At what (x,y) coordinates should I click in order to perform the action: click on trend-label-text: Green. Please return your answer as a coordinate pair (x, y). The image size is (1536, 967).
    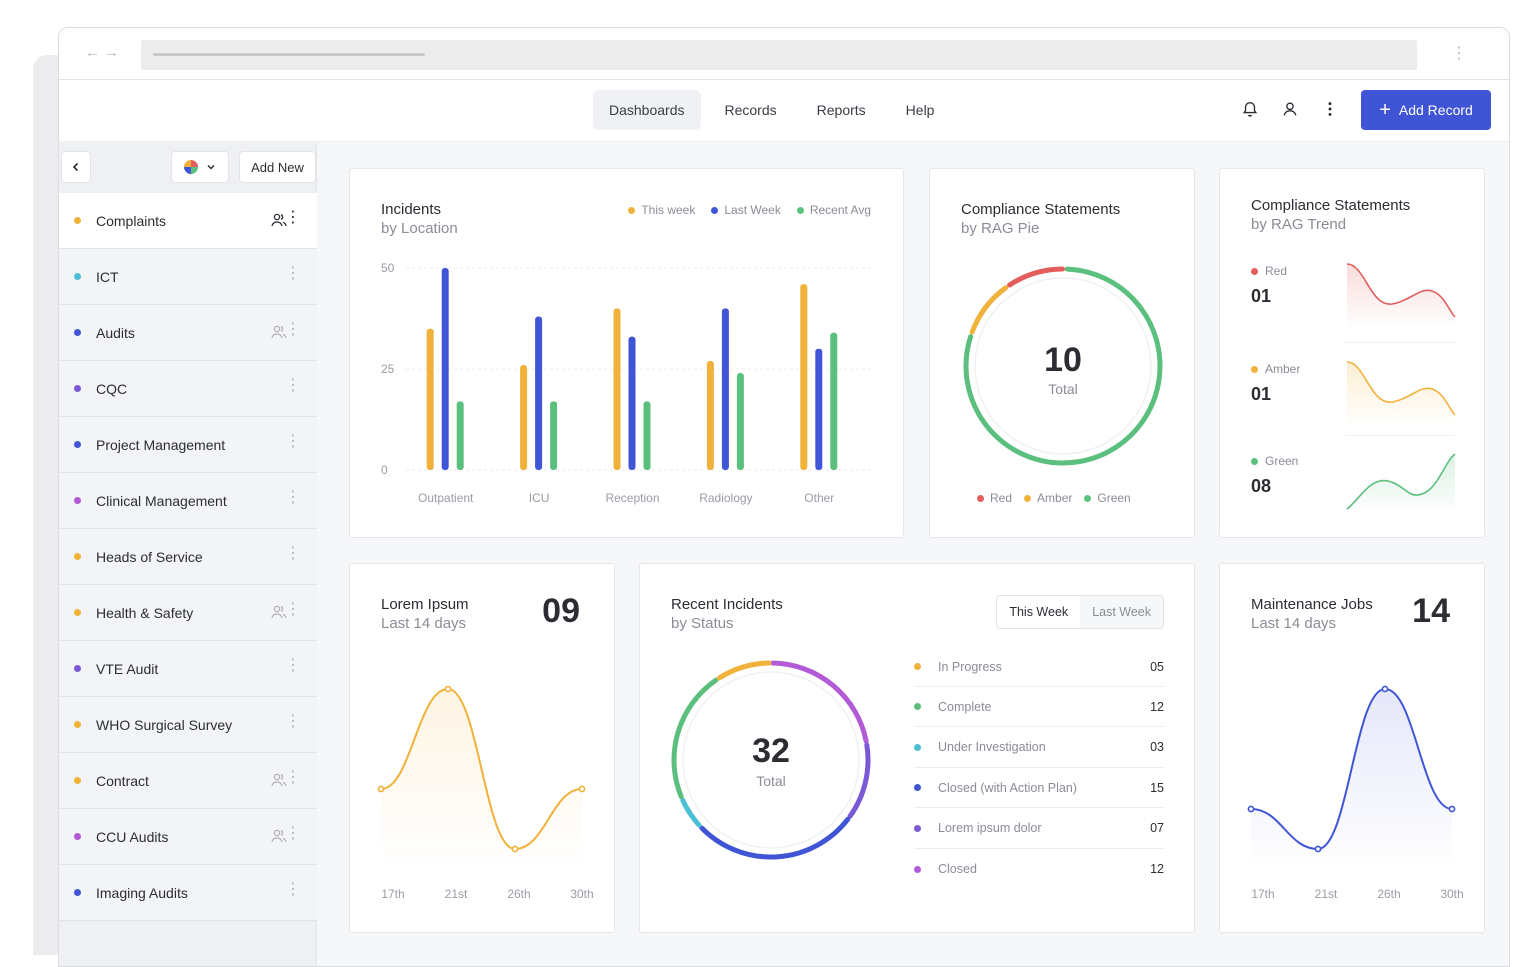
    Looking at the image, I should click on (1282, 461).